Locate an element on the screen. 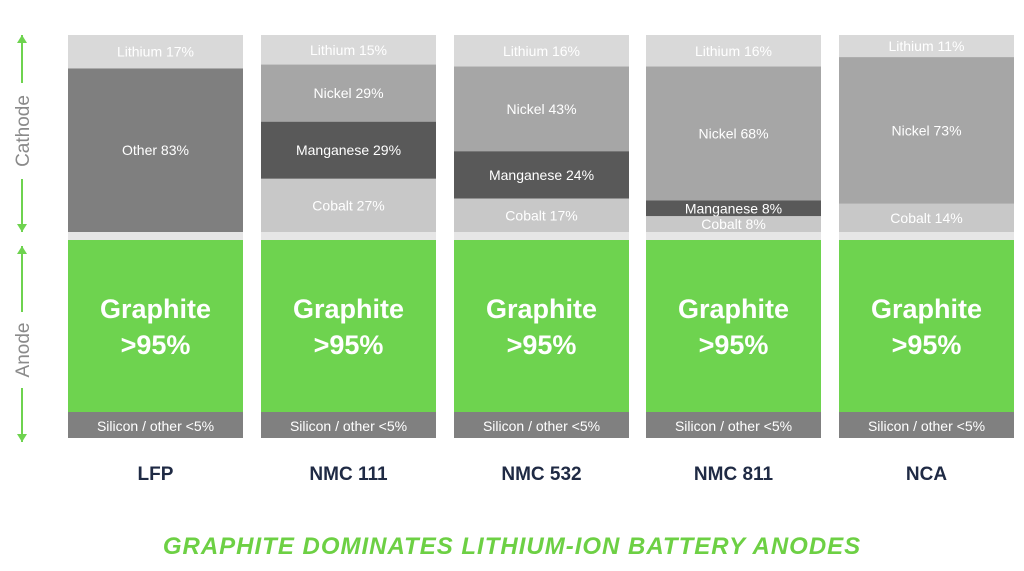 The image size is (1024, 571). nca-lithium-segment is located at coordinates (926, 46).